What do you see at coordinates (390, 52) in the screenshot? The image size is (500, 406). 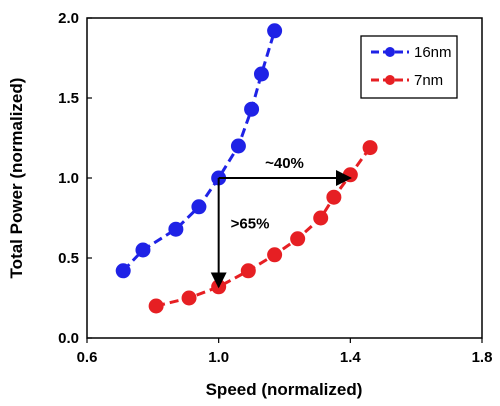 I see `legend-marker-16nm` at bounding box center [390, 52].